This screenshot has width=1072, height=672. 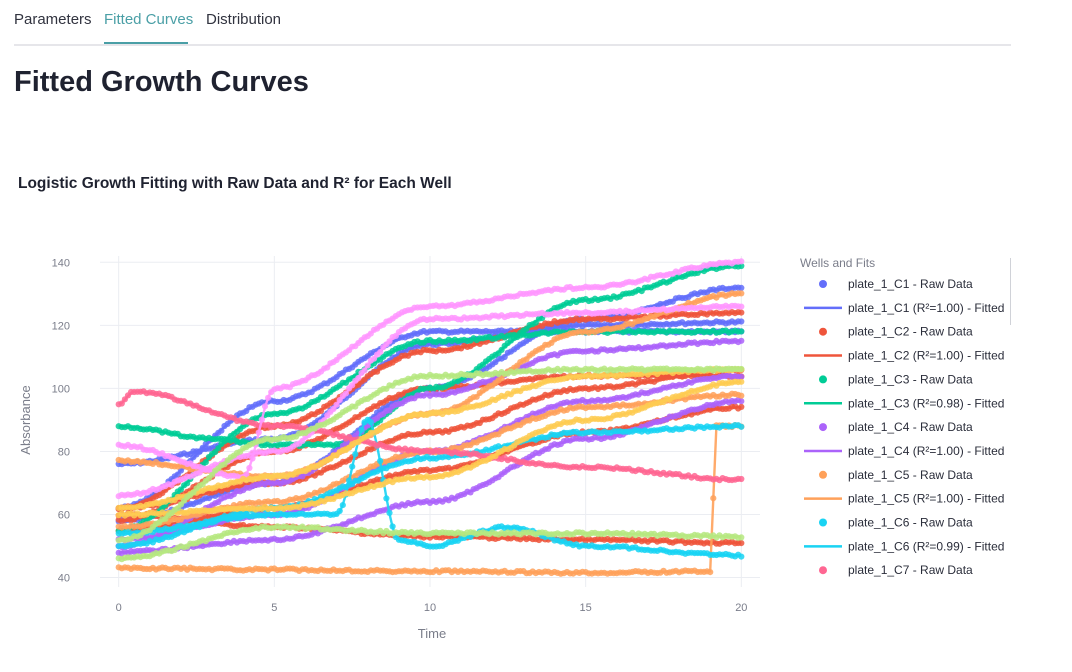 I want to click on y-tick-label: 80, so click(x=64, y=452).